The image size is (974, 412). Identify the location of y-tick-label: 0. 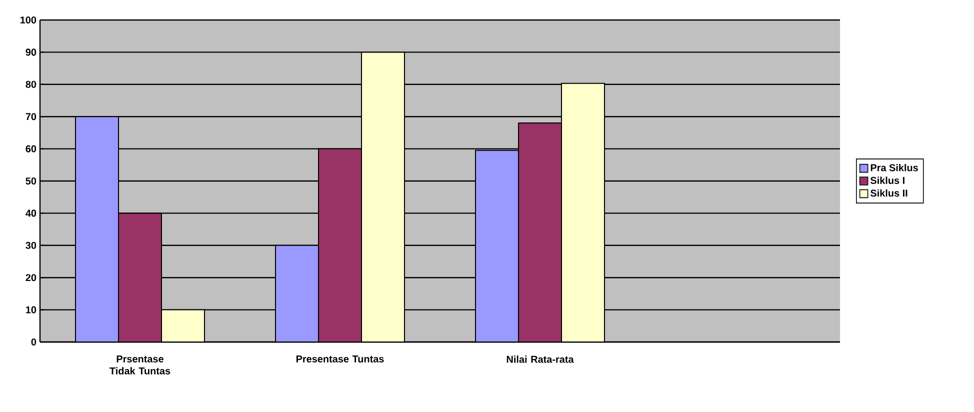
(33, 342).